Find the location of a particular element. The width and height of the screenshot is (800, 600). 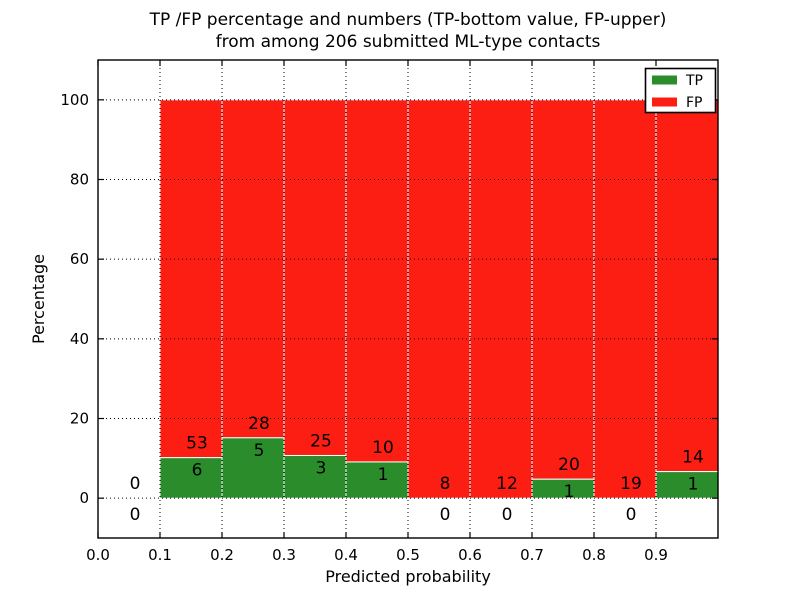

x-tick-label: 0.3 is located at coordinates (284, 555).